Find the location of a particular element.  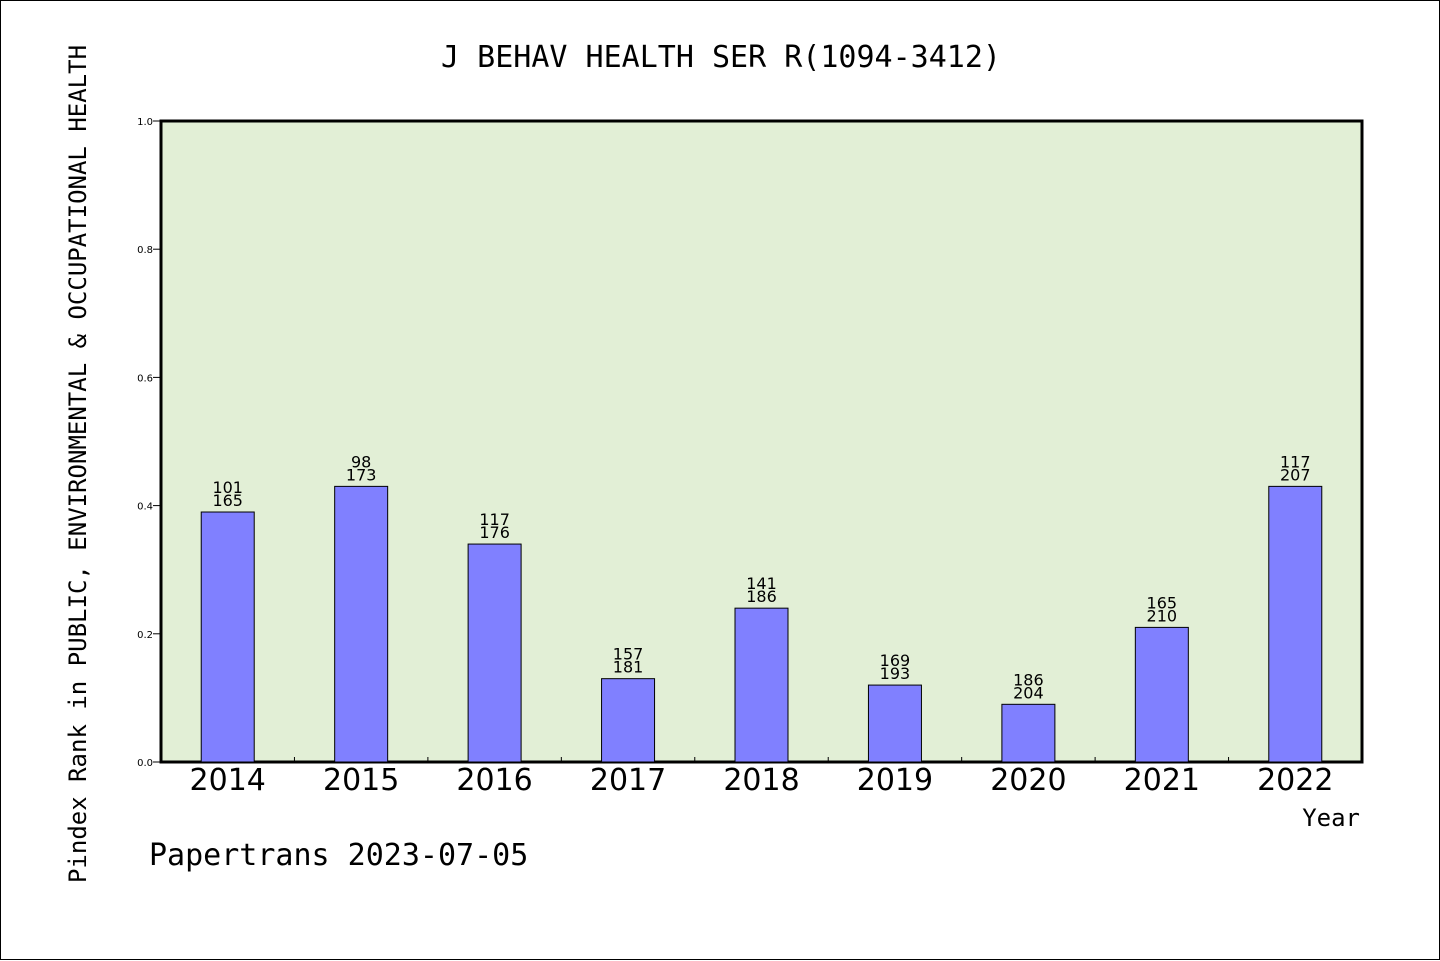

x-tick-label-2016: 2016 is located at coordinates (494, 780).